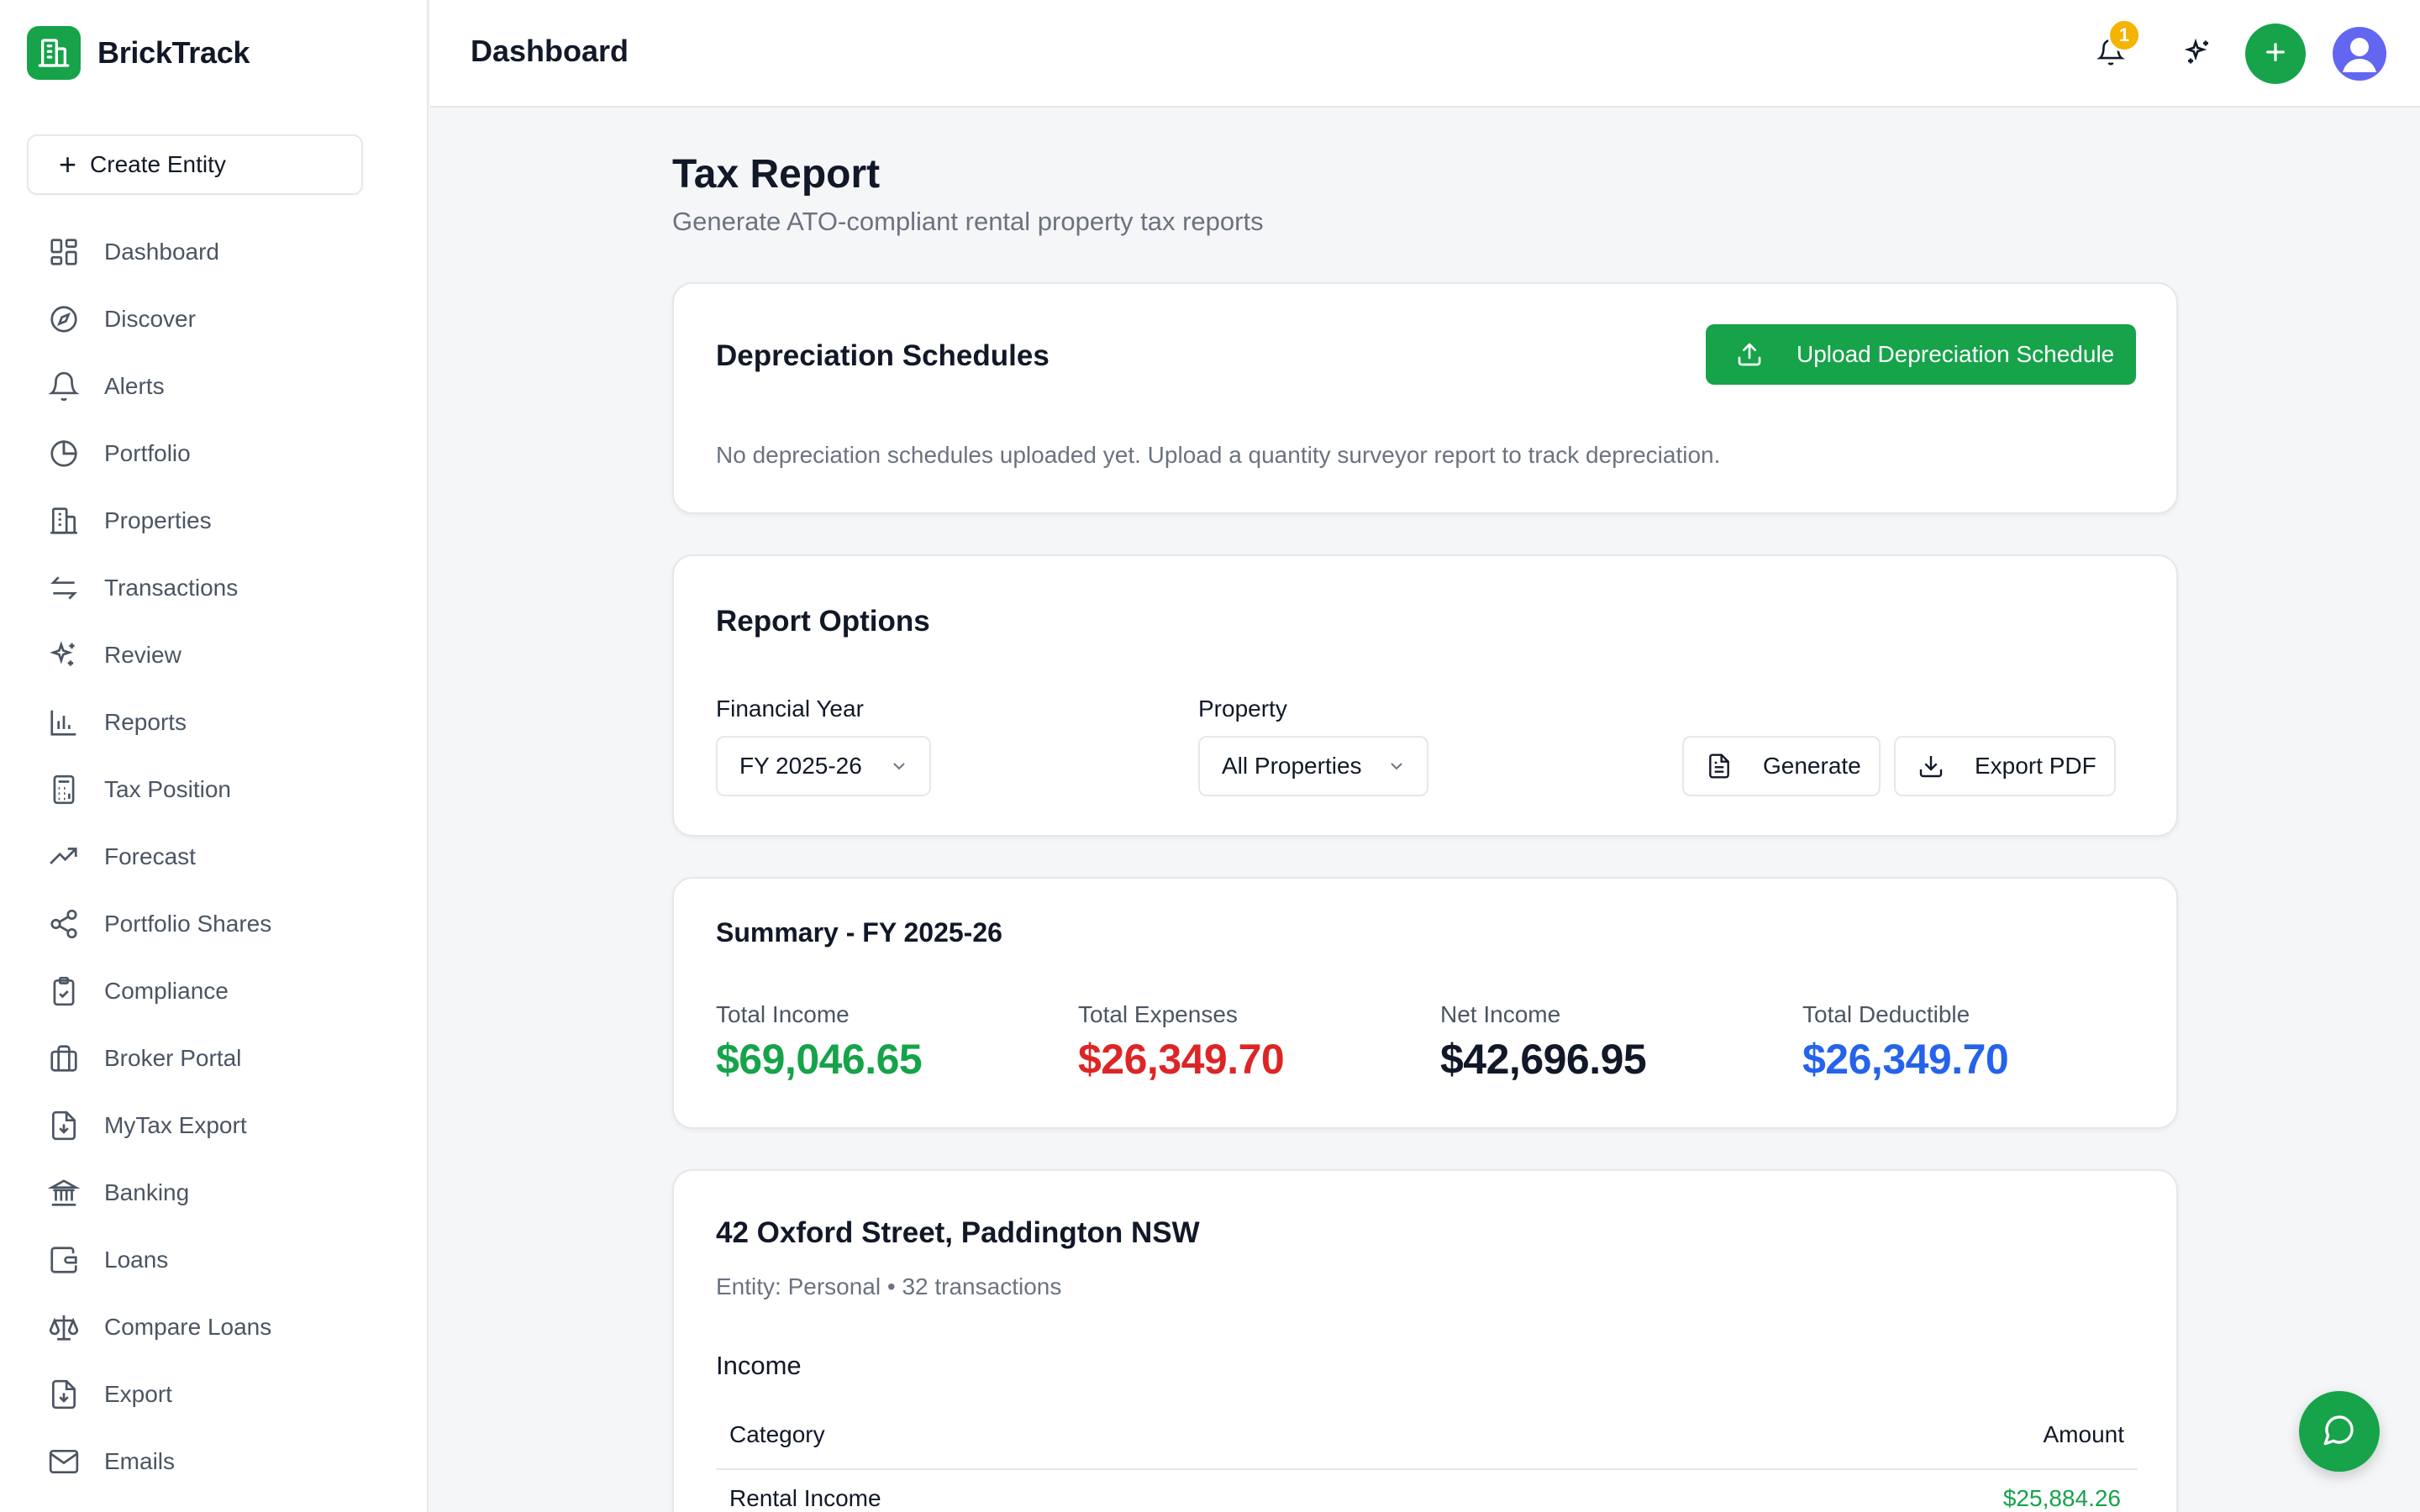 This screenshot has width=2420, height=1512. Describe the element at coordinates (188, 1327) in the screenshot. I see `sidebar-item-label: Compare Loans` at that location.